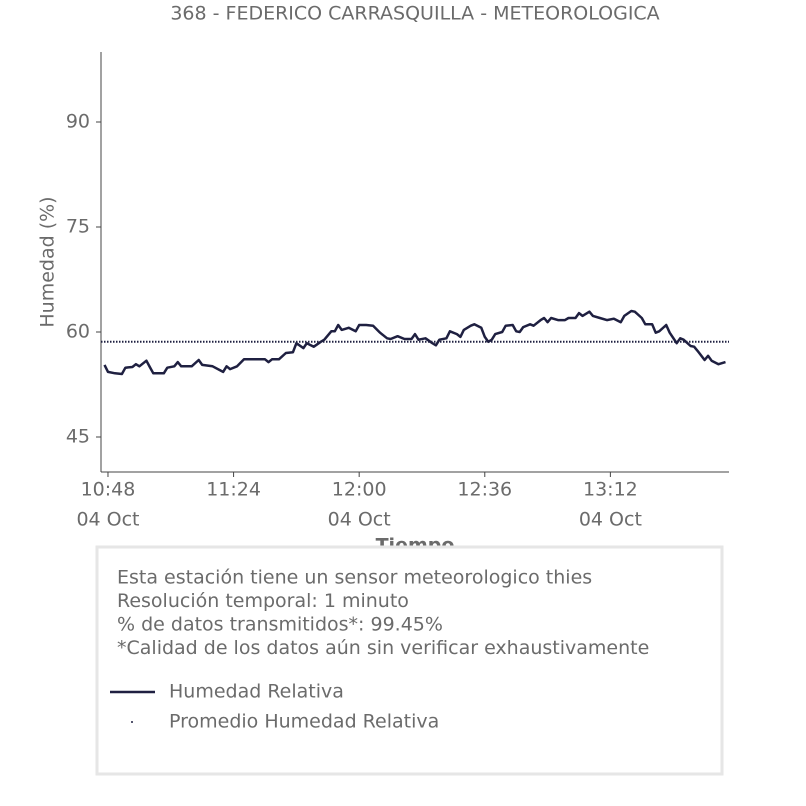 The height and width of the screenshot is (806, 806). I want to click on info-text: Resolución temporal: 1 minuto, so click(263, 601).